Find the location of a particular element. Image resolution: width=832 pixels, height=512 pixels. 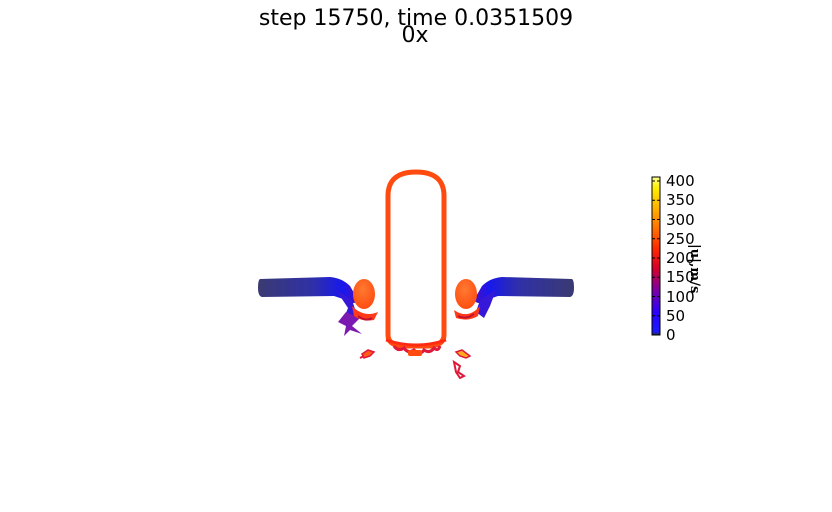

colorbar is located at coordinates (656, 256).